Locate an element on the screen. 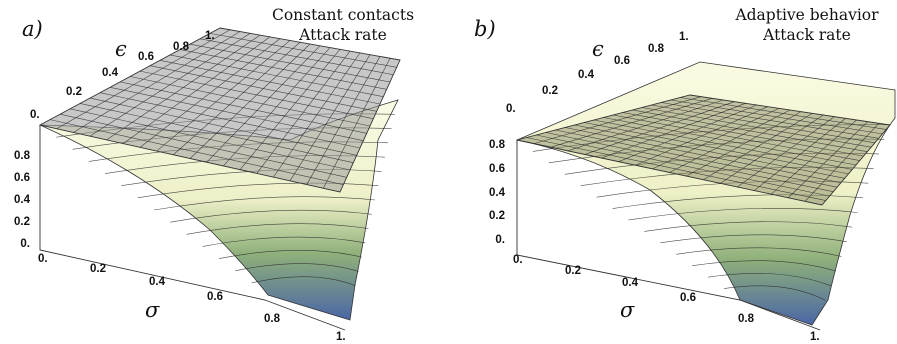 This screenshot has width=897, height=344. panel-a-z-tick: 0.8 is located at coordinates (22, 156).